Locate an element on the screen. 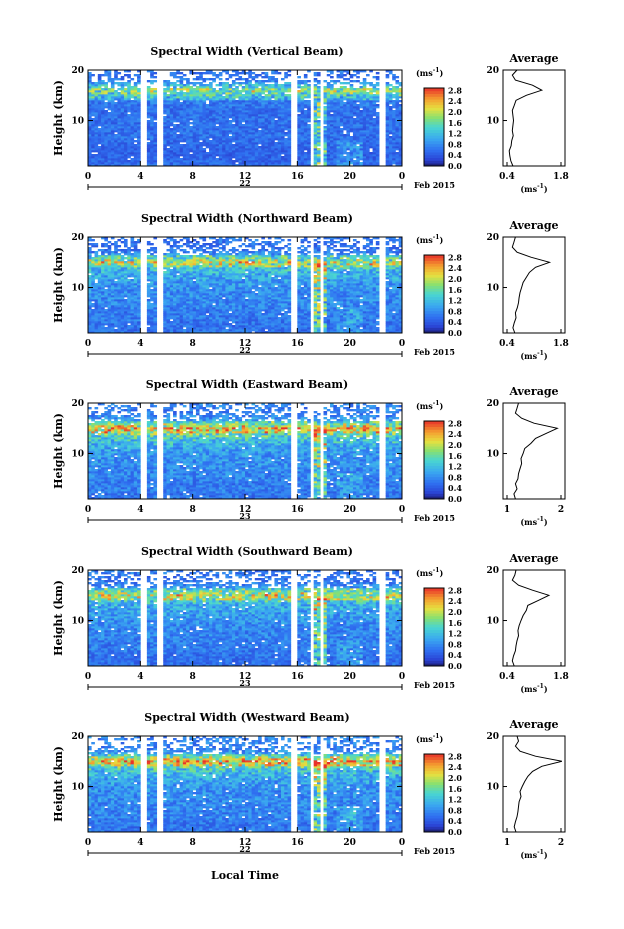 This screenshot has height=929, width=624. x-tick-label: 8 is located at coordinates (193, 177).